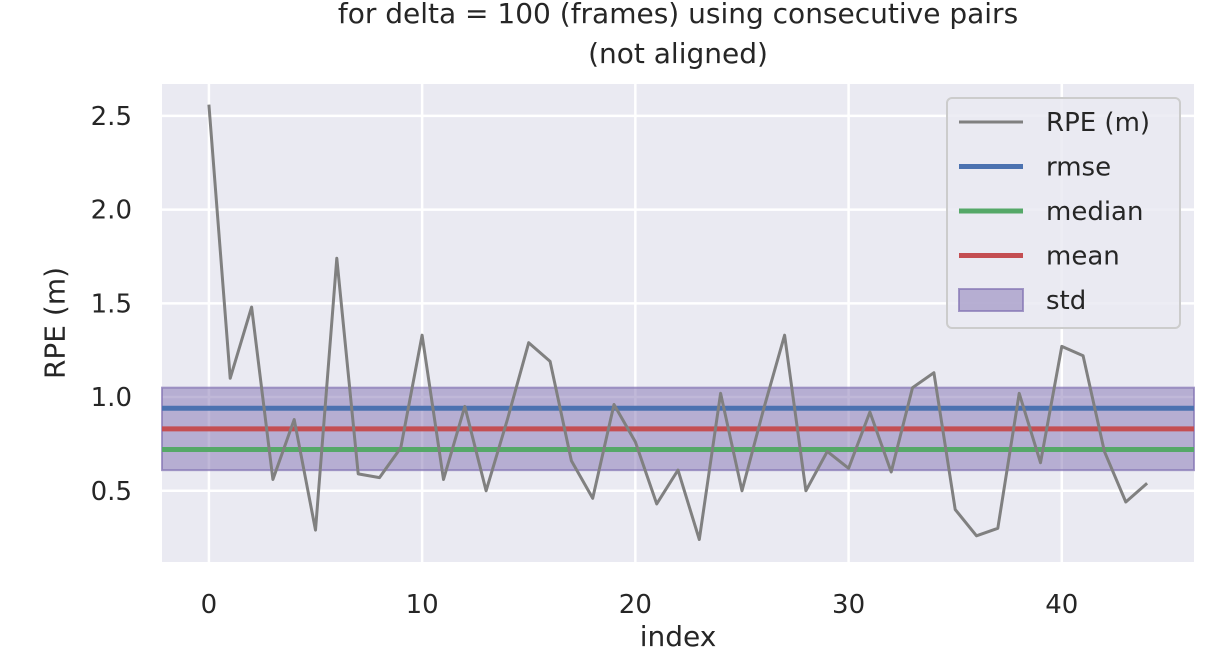 This screenshot has width=1232, height=653. Describe the element at coordinates (1098, 123) in the screenshot. I see `legend-label: RPE (m)` at that location.